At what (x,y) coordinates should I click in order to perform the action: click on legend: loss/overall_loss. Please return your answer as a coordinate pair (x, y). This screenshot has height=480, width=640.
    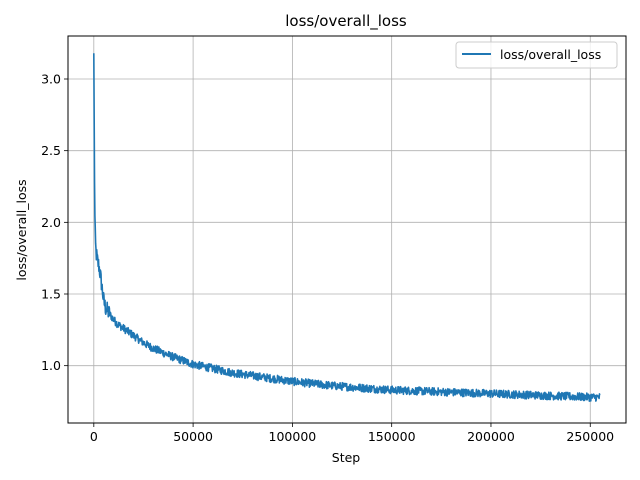
    Looking at the image, I should click on (536, 55).